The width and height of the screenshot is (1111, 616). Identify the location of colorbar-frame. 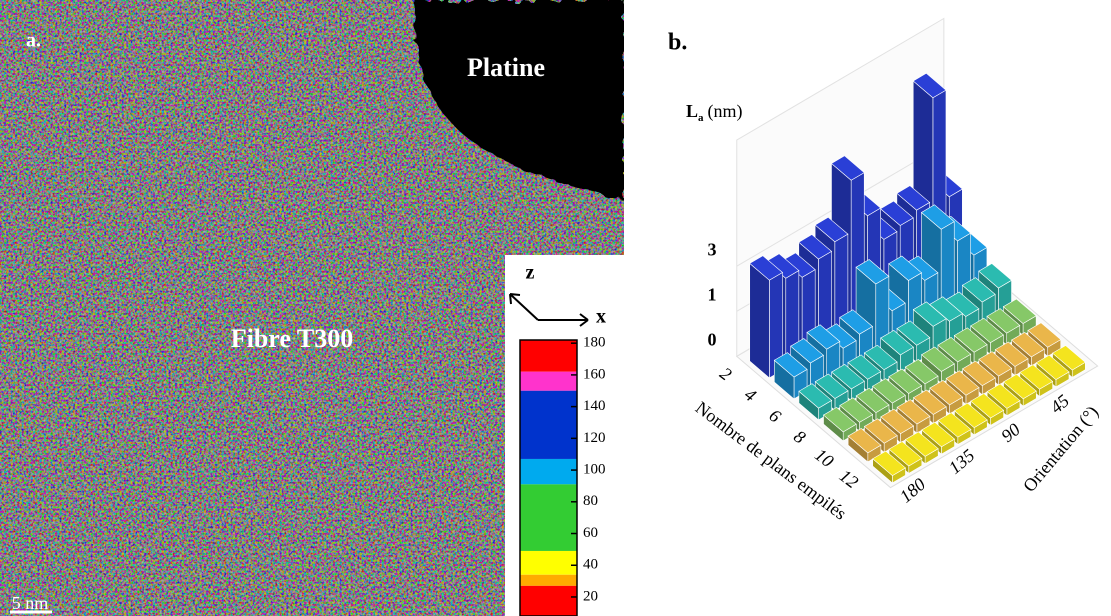
(548, 477).